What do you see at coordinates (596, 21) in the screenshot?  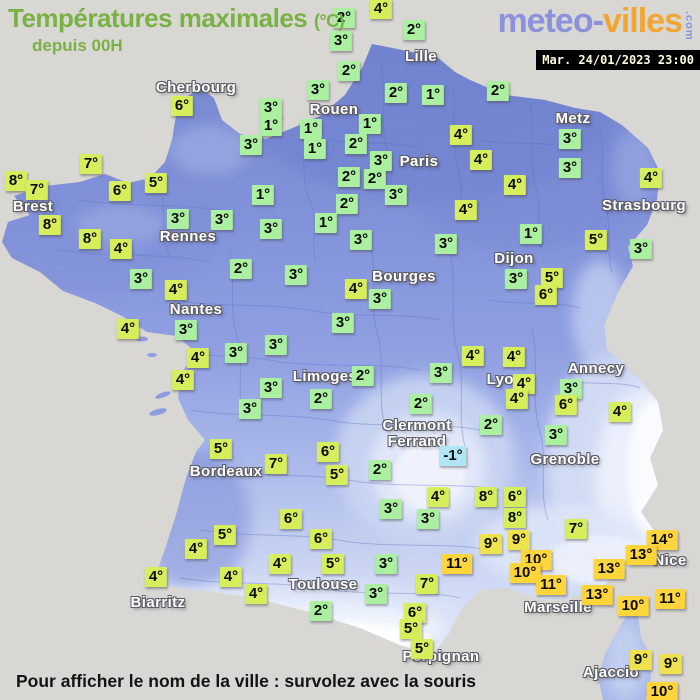 I see `meteo-villes-logo: meteo-villes .com` at bounding box center [596, 21].